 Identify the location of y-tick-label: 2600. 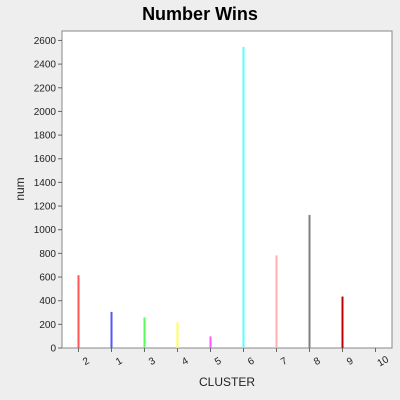
(45, 41).